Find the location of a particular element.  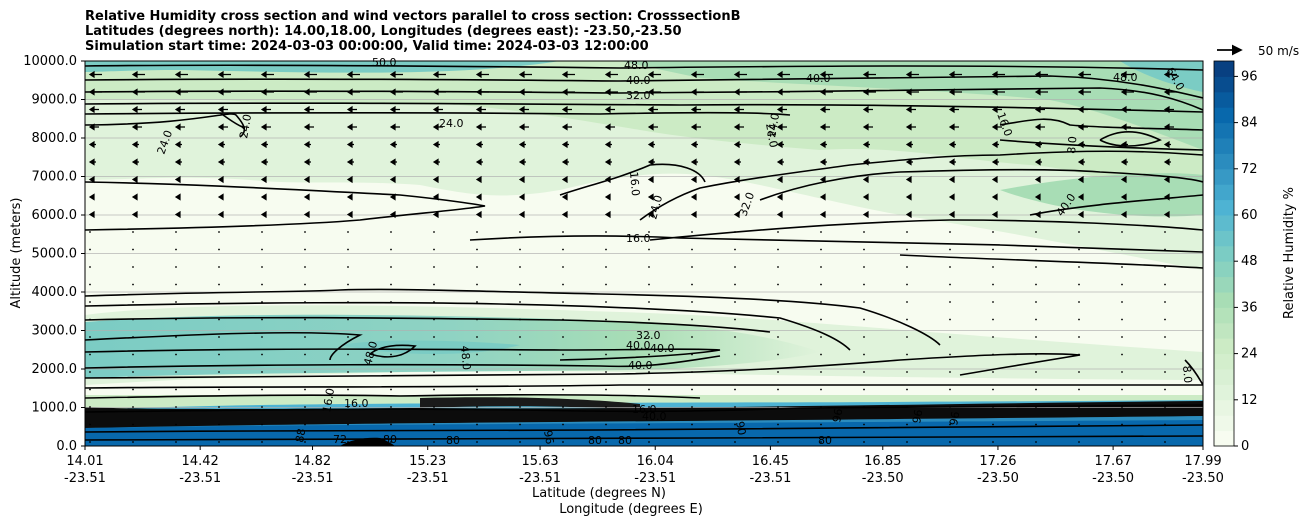

contour-label: 40.0 is located at coordinates (638, 345).